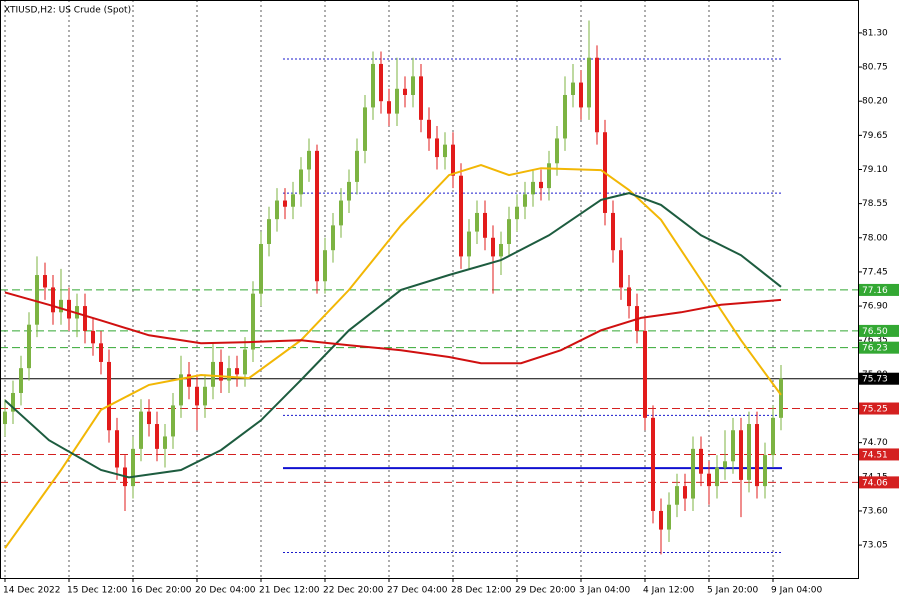  Describe the element at coordinates (393, 328) in the screenshot. I see `moving-average` at that location.